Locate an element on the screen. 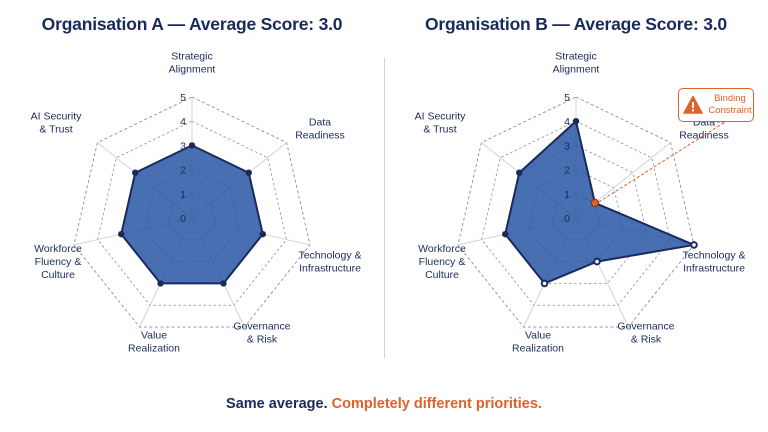  callout-line1: Binding is located at coordinates (730, 98).